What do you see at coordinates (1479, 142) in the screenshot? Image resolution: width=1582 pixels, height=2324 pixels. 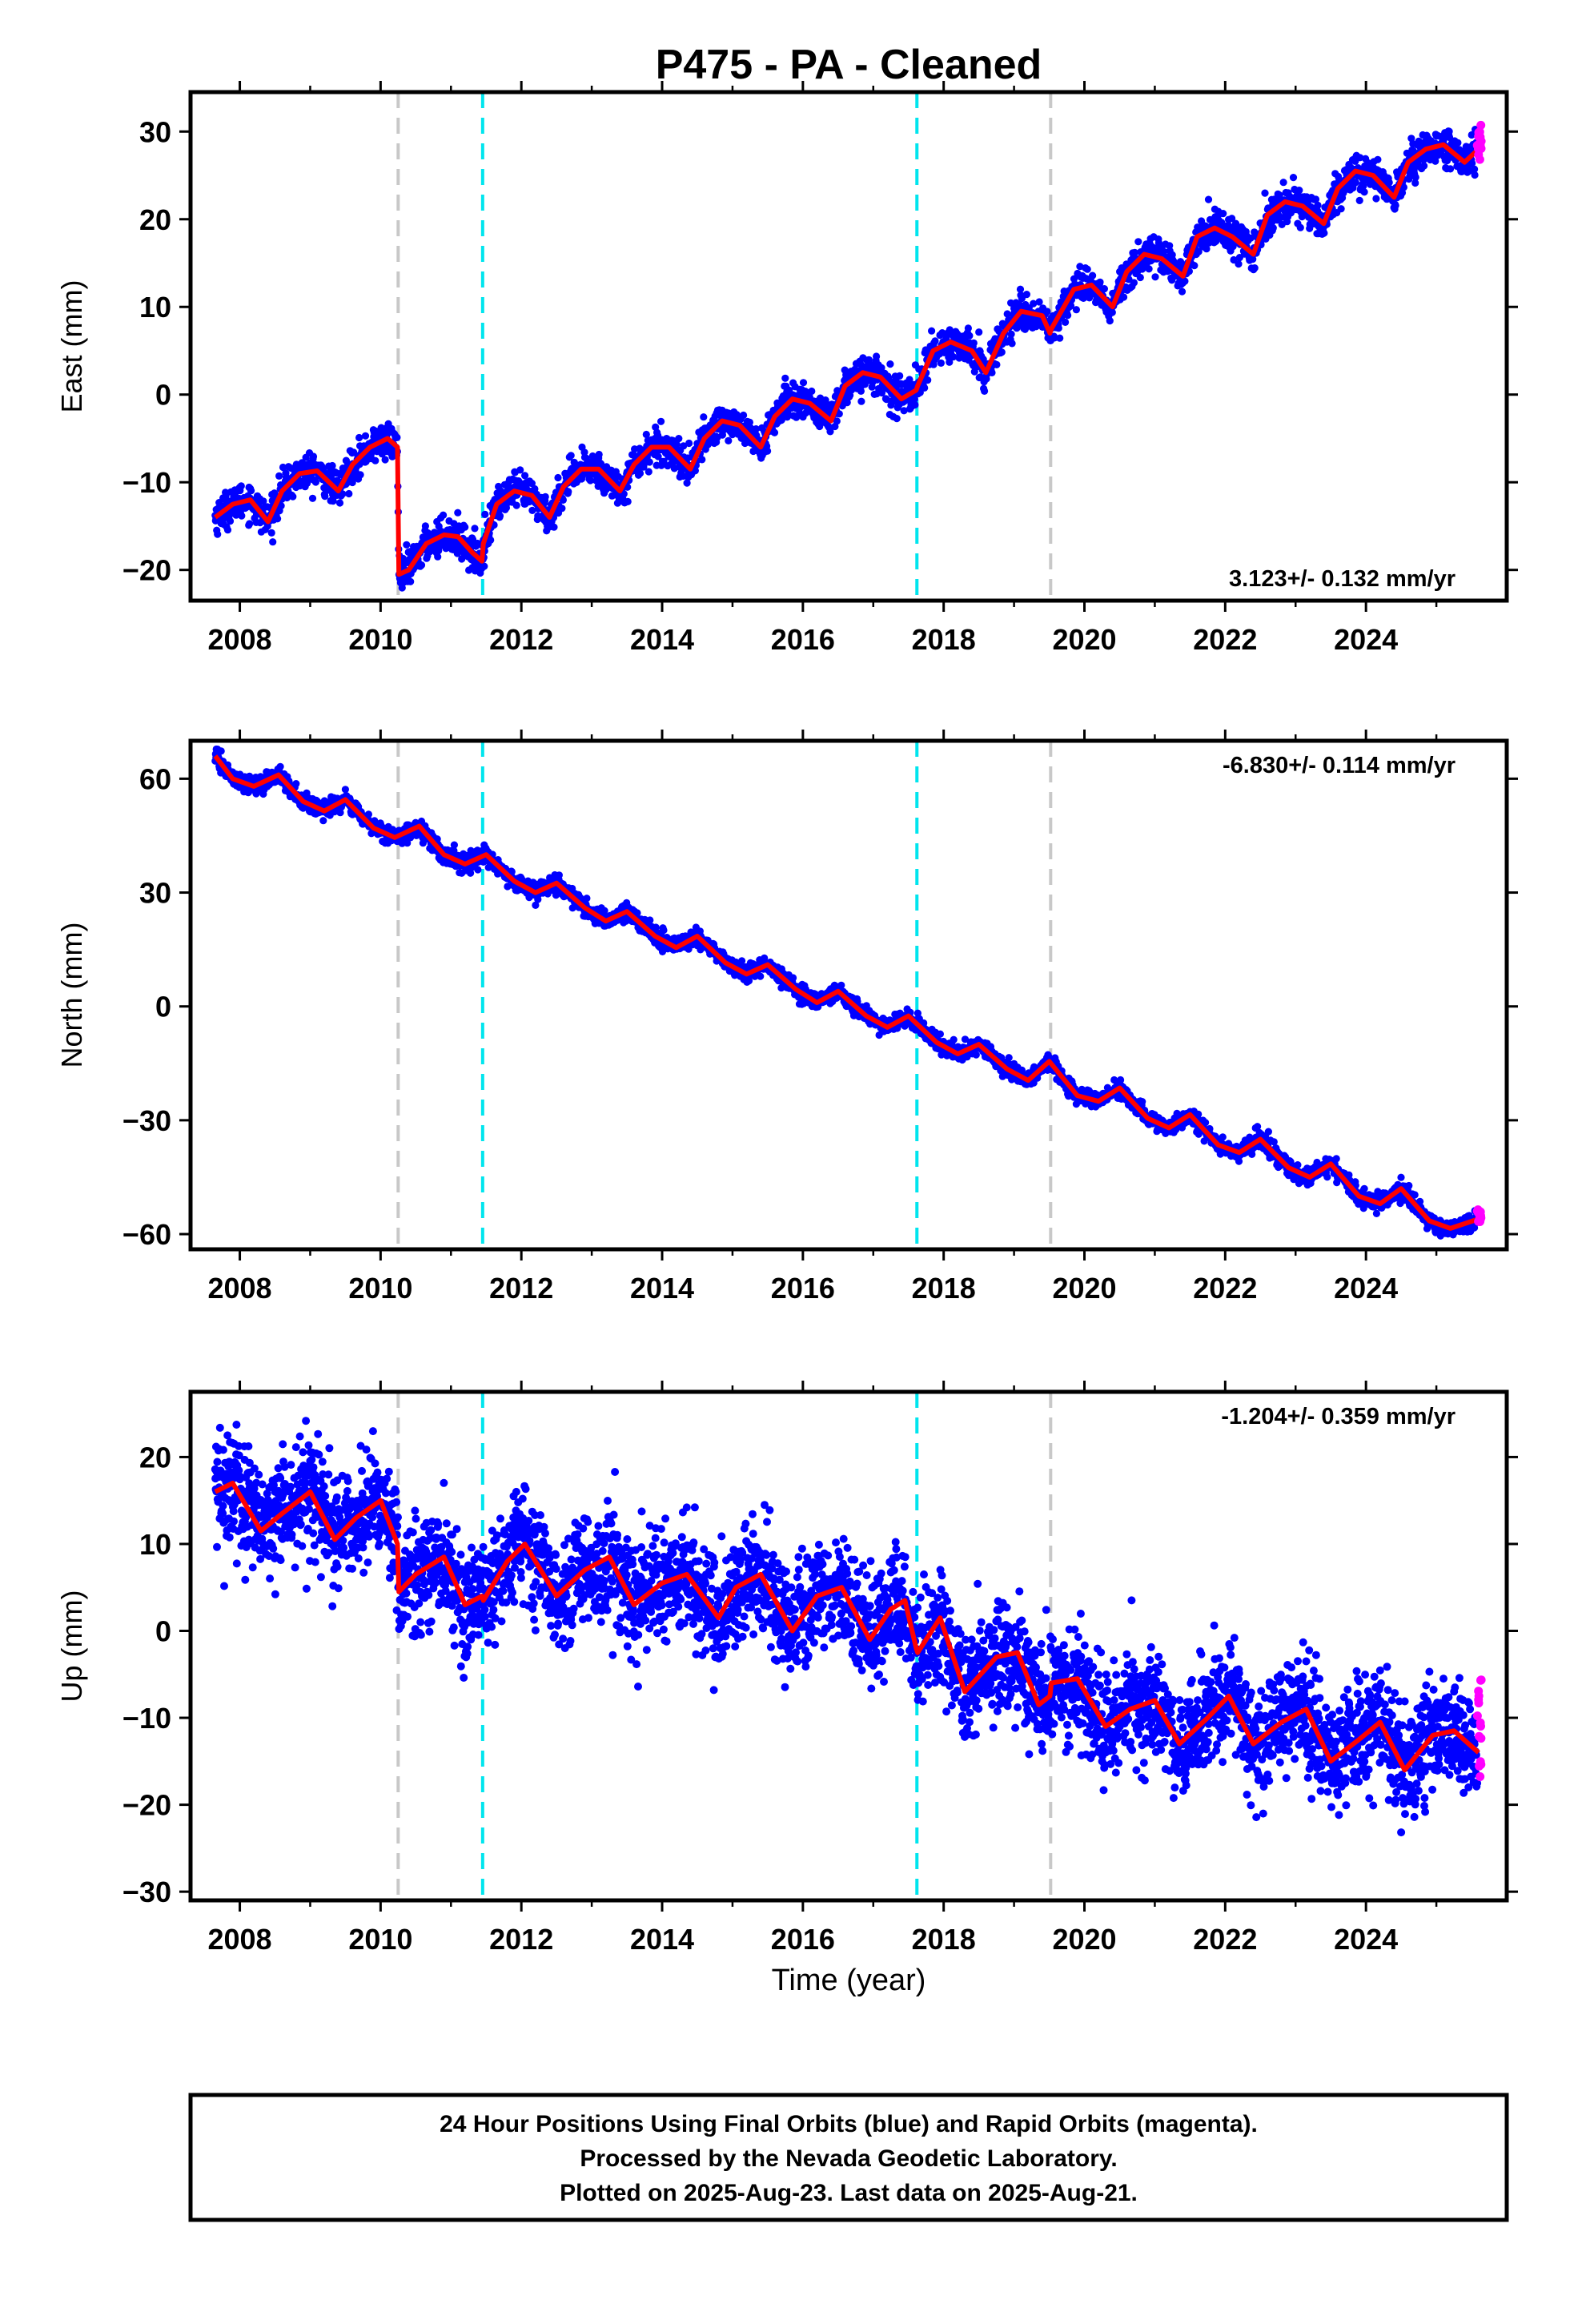 I see `rapid-orbit-points` at bounding box center [1479, 142].